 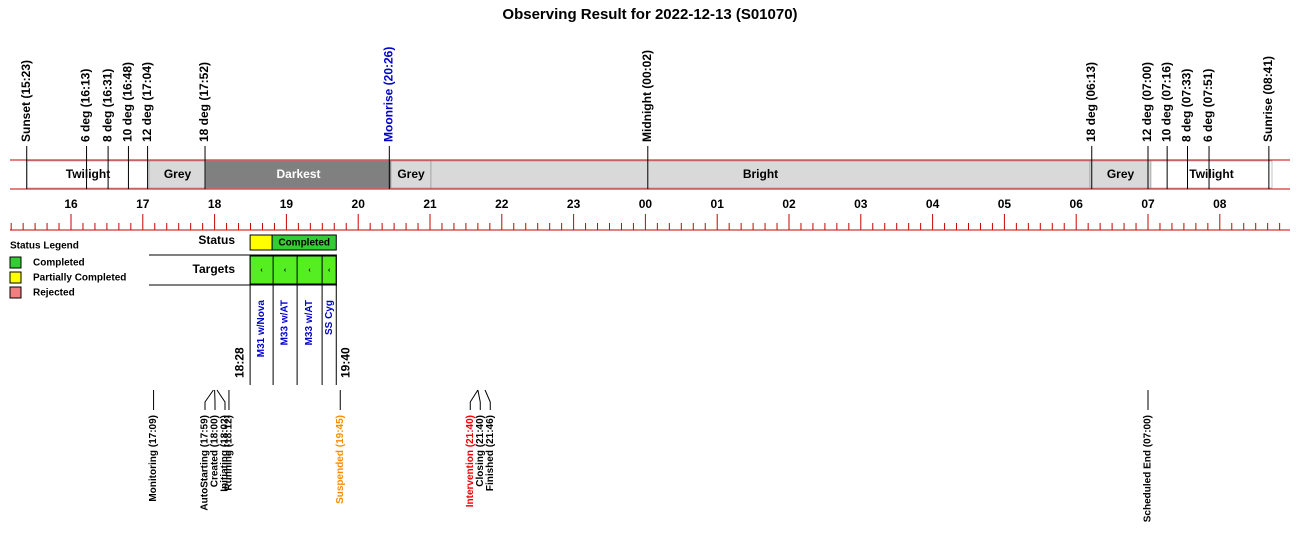 What do you see at coordinates (1005, 204) in the screenshot?
I see `hour-label: 05` at bounding box center [1005, 204].